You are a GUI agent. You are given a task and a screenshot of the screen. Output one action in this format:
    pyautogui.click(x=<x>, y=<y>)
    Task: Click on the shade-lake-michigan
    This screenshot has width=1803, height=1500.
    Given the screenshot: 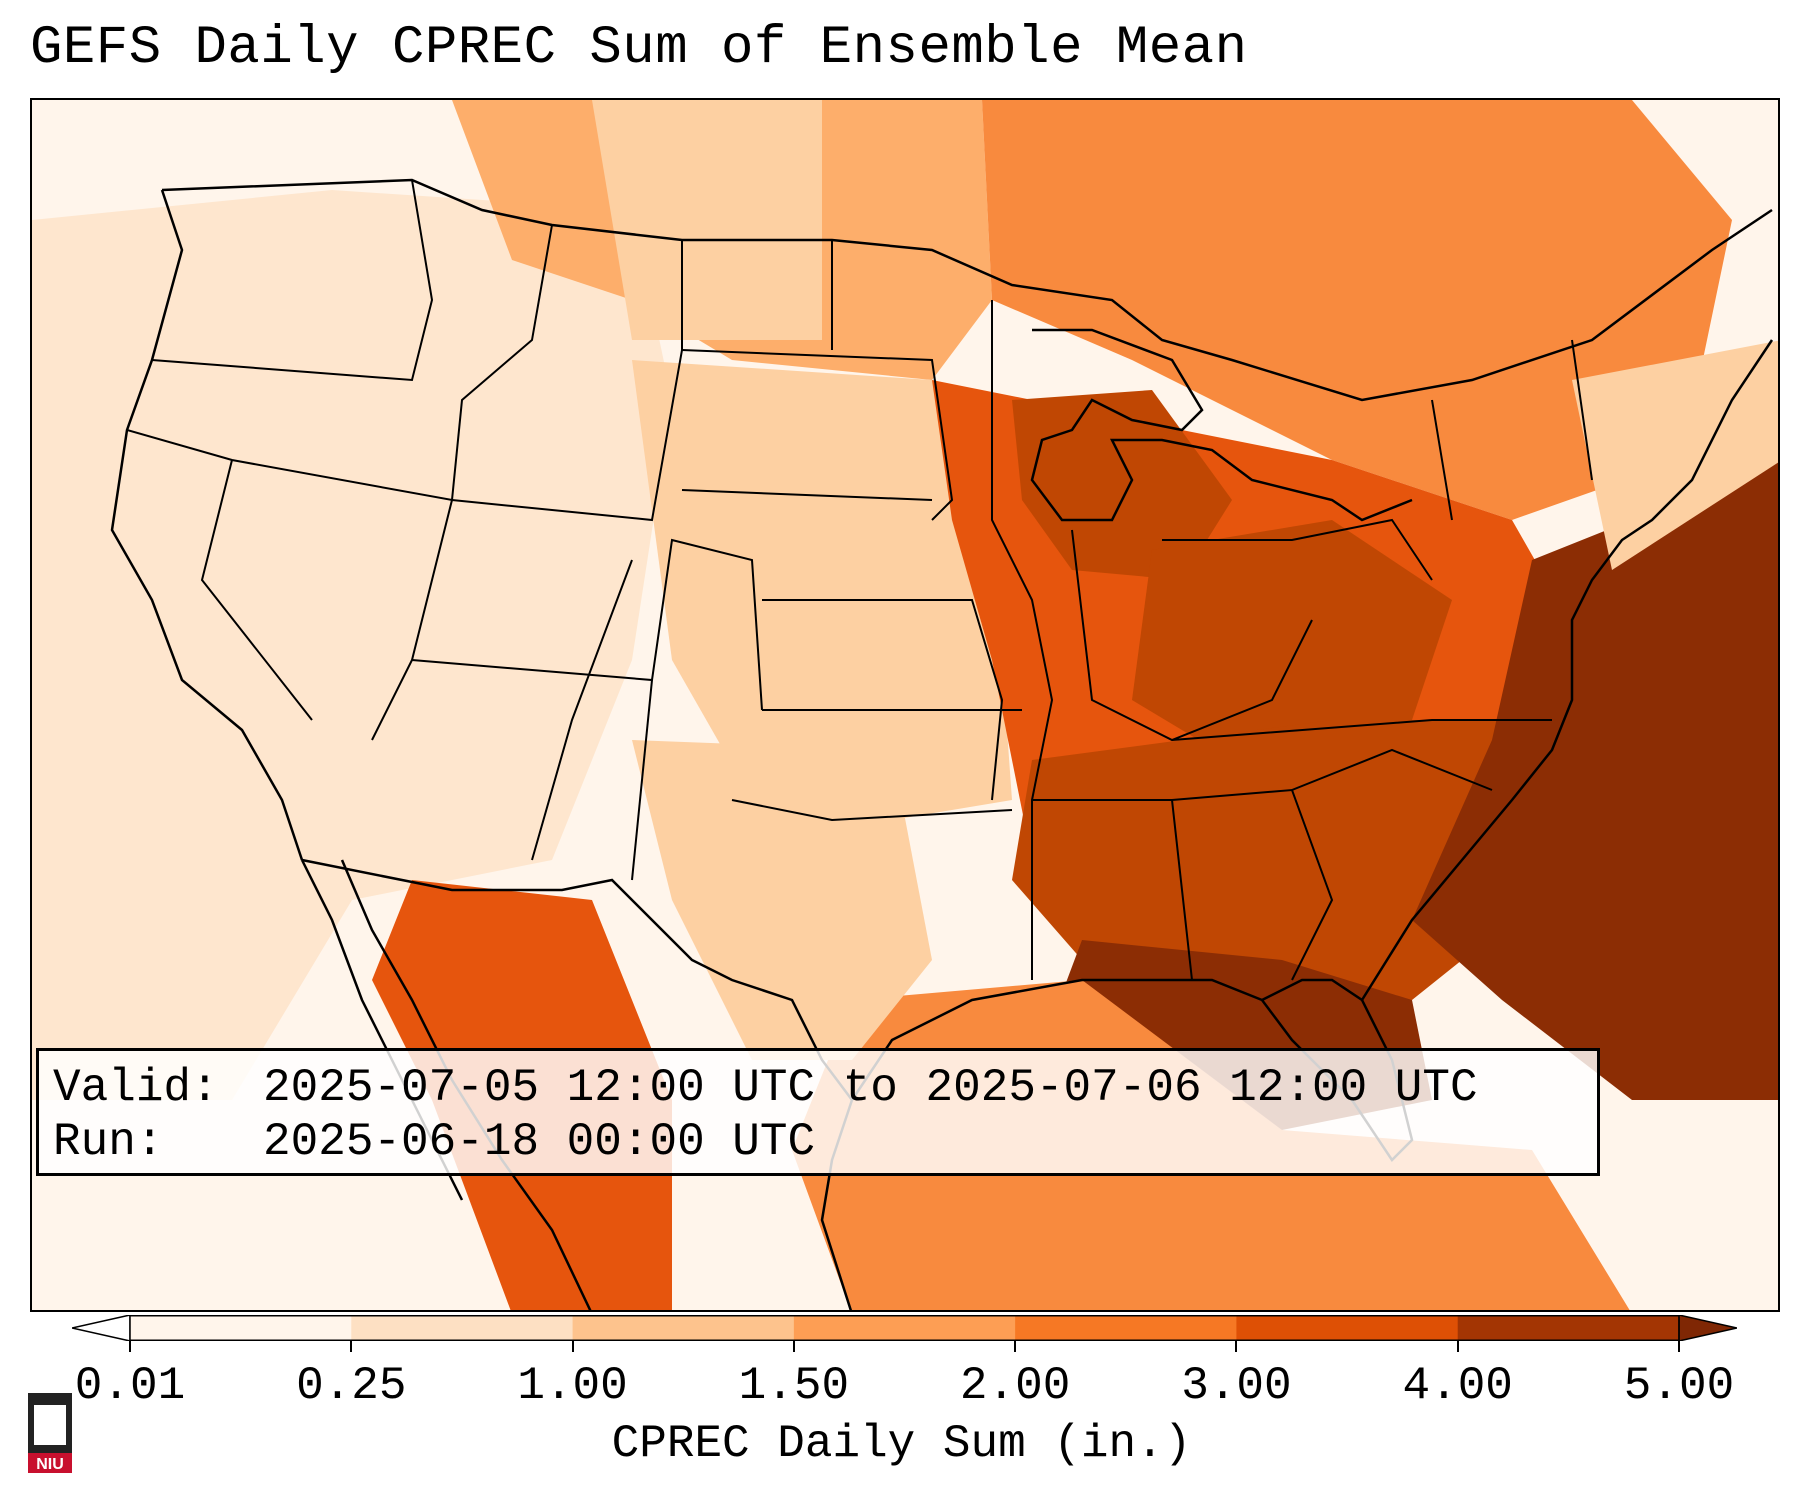 What is the action you would take?
    pyautogui.click(x=1122, y=485)
    